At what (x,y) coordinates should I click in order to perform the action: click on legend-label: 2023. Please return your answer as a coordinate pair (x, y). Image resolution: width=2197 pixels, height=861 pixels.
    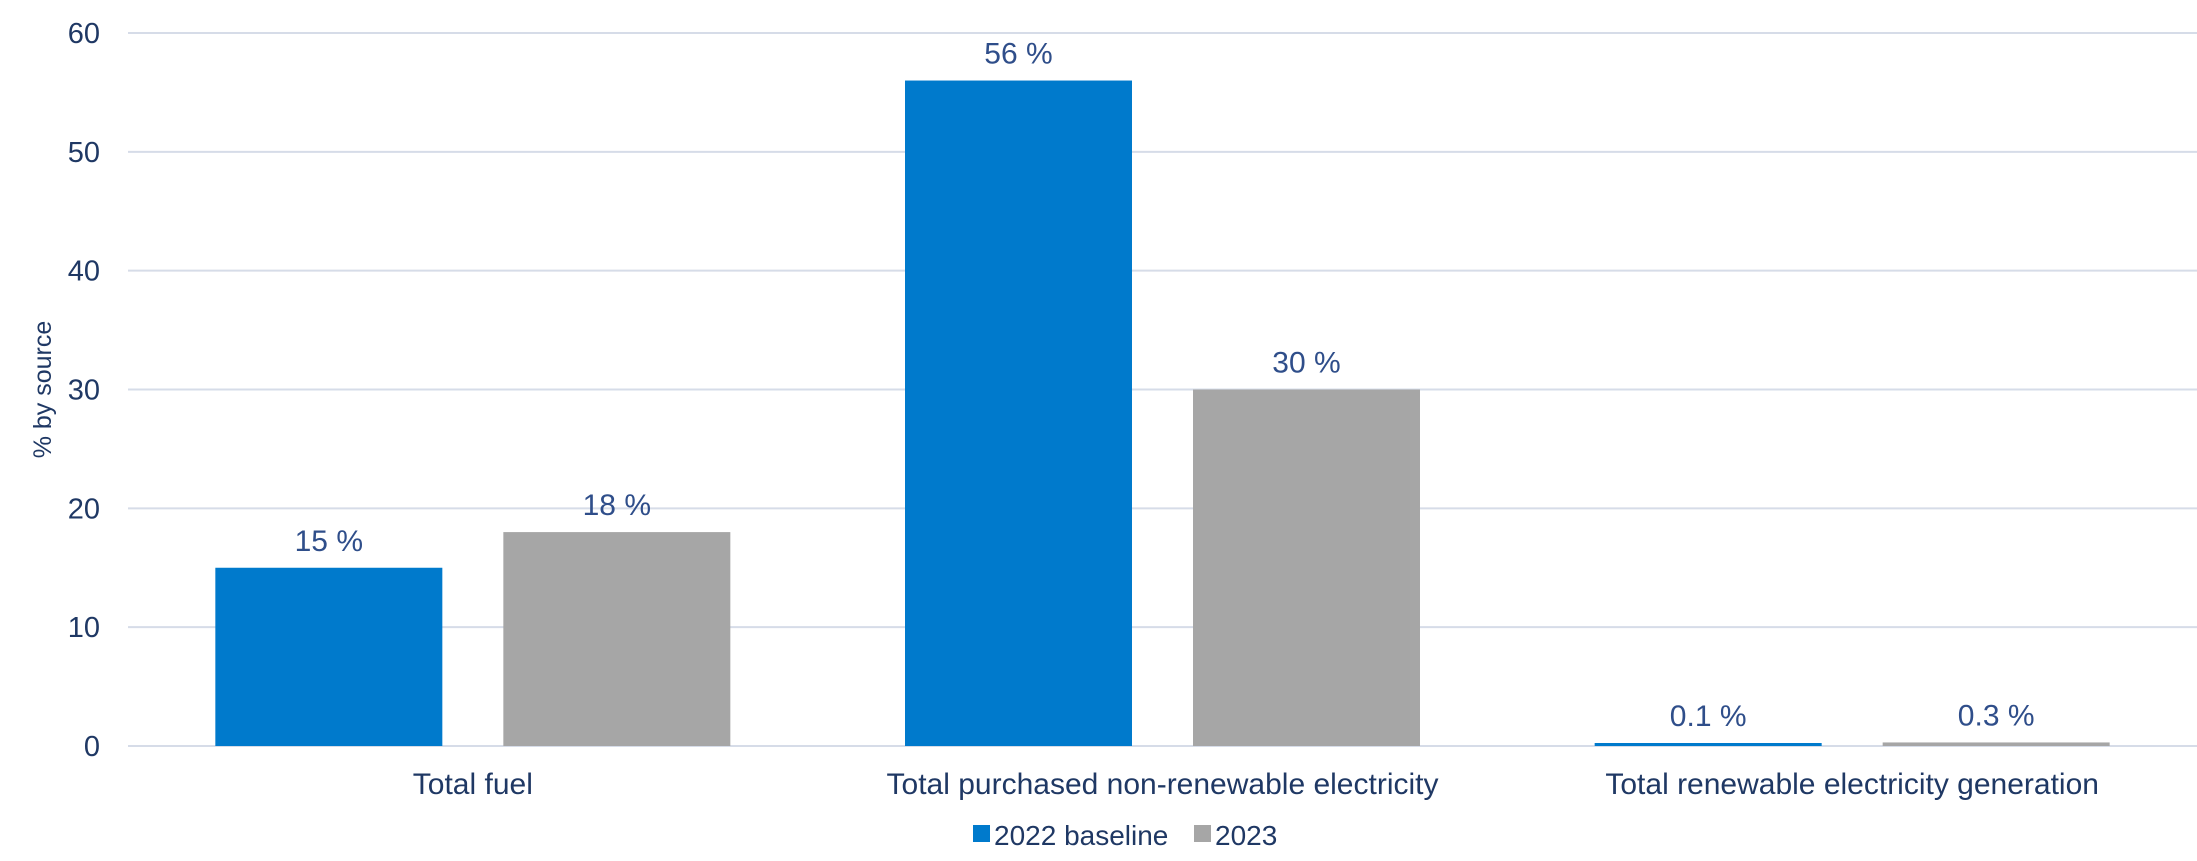
    Looking at the image, I should click on (1246, 835).